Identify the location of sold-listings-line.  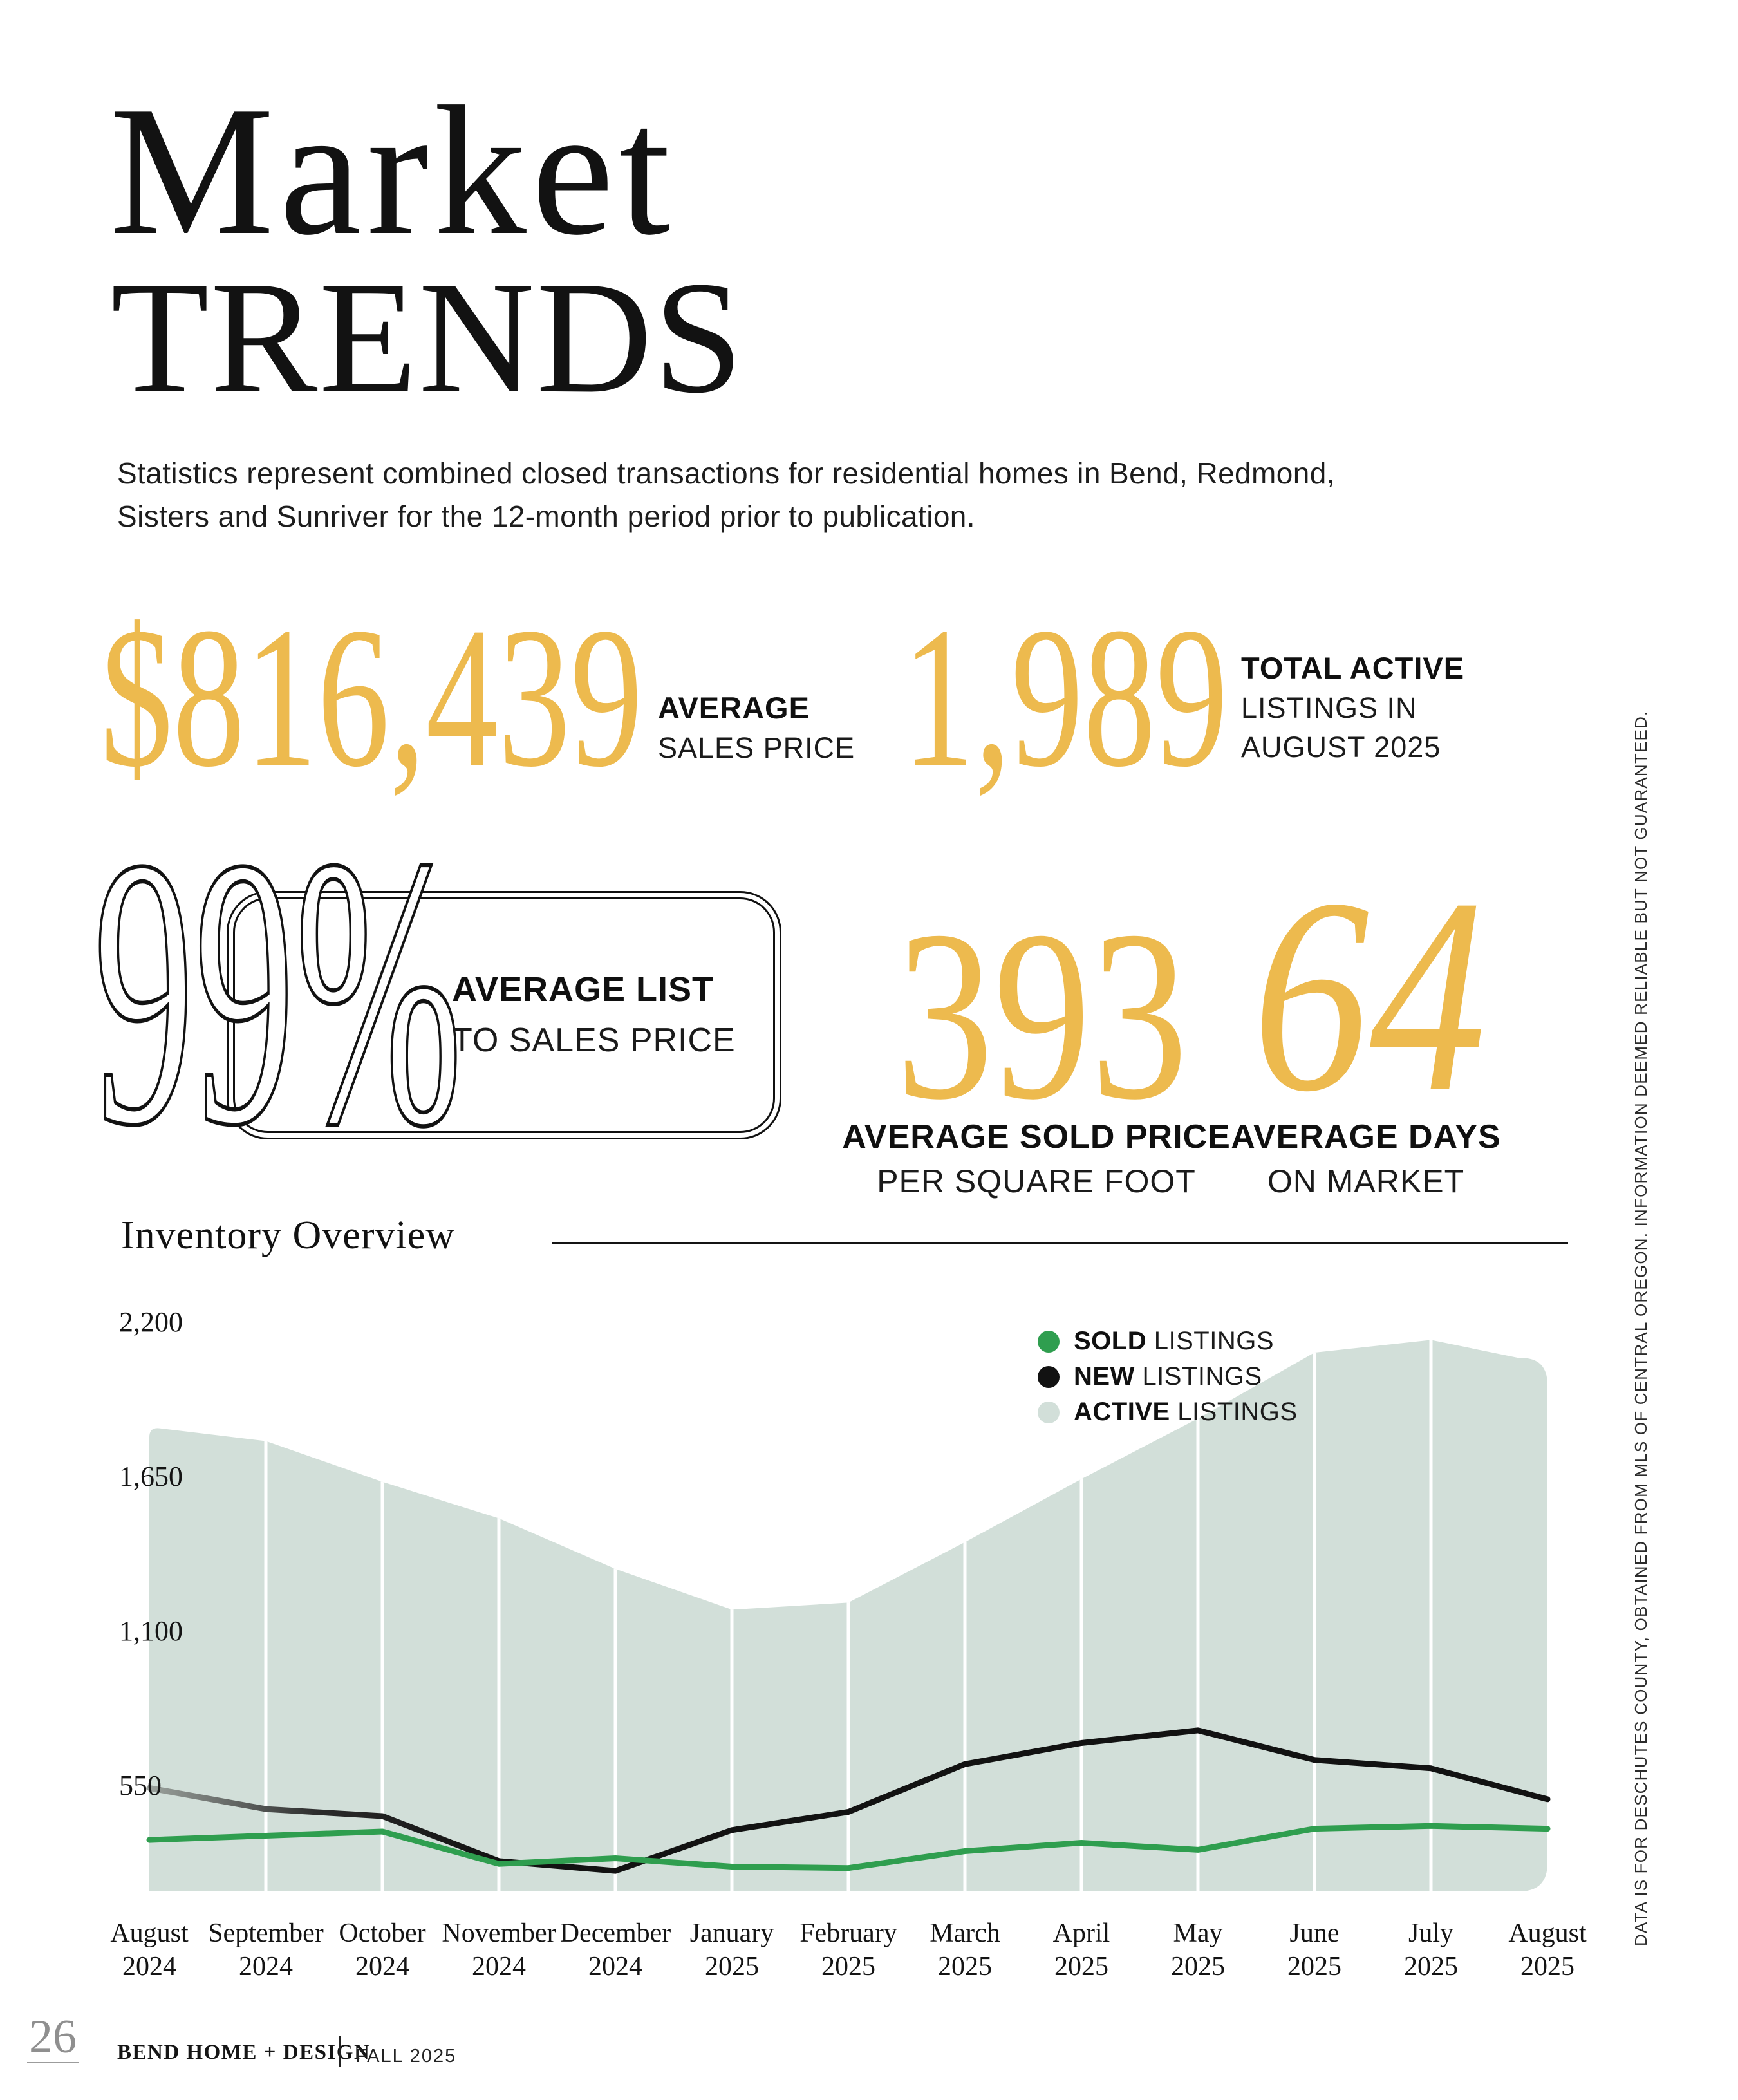
(848, 1847).